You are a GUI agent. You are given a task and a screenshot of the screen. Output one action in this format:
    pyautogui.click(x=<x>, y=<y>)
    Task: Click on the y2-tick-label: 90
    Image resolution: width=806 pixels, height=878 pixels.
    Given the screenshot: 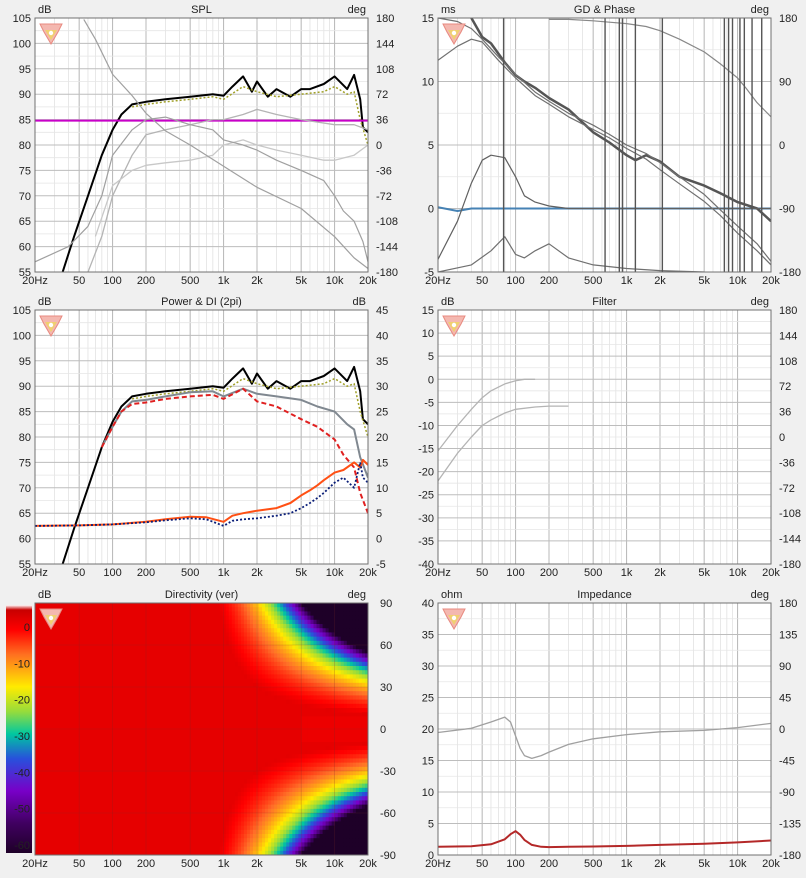 What is the action you would take?
    pyautogui.click(x=785, y=667)
    